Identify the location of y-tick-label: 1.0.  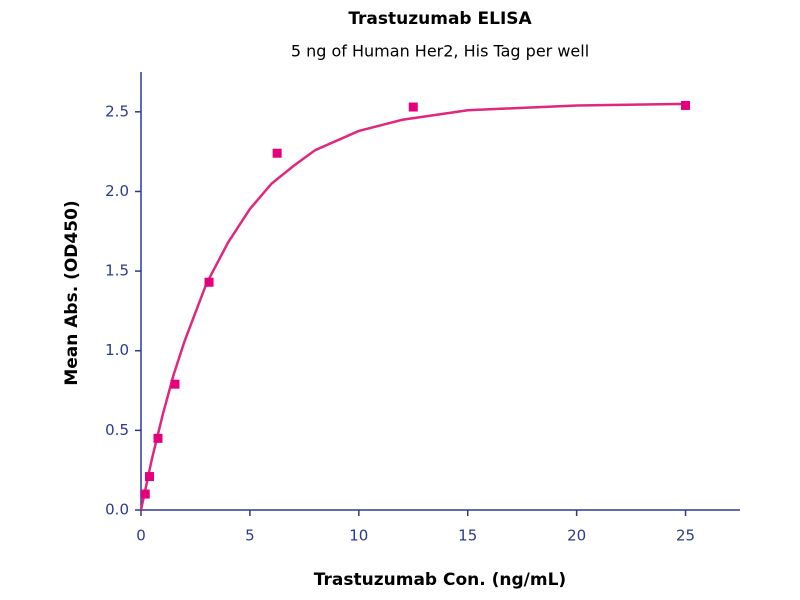
(117, 350).